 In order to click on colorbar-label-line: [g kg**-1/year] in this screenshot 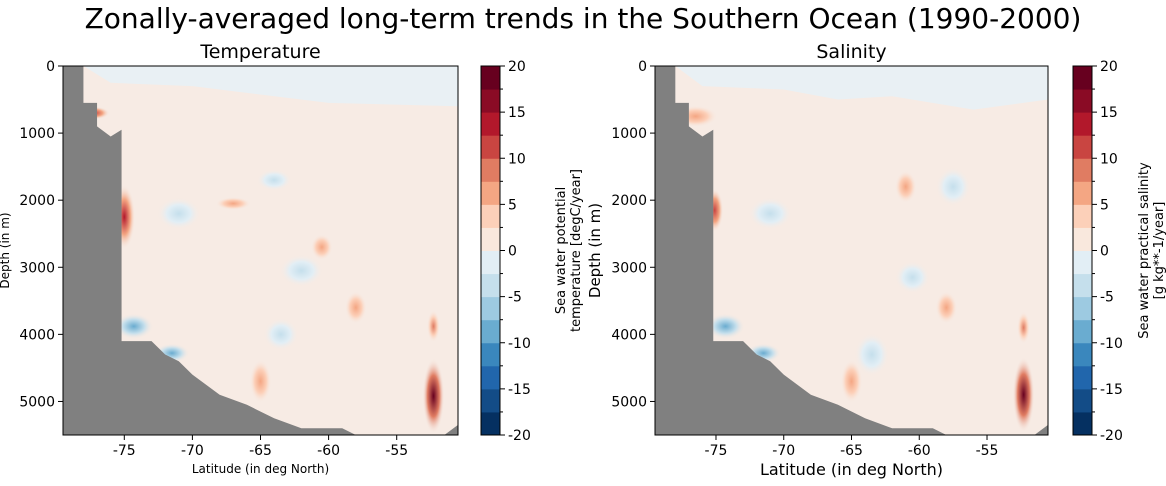, I will do `click(1159, 251)`.